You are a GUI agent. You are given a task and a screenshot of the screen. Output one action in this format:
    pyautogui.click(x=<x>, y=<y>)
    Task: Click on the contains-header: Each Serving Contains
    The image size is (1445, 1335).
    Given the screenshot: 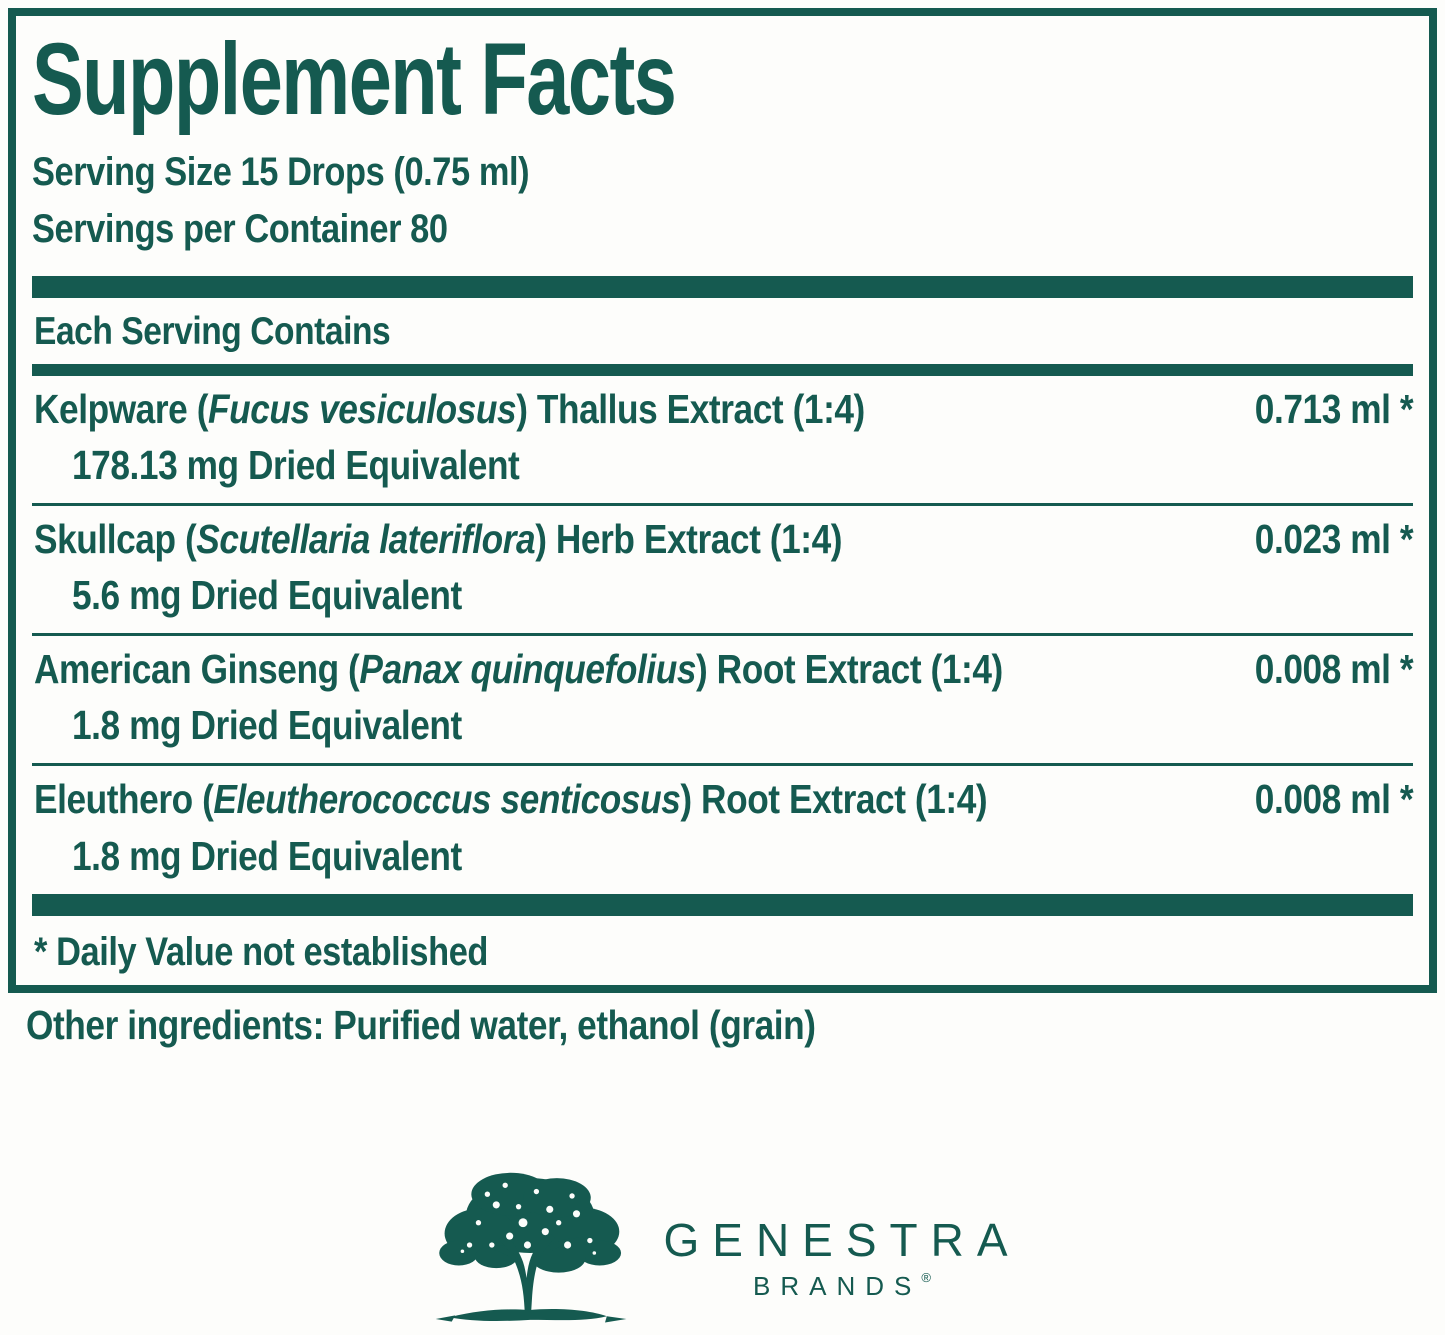 What is the action you would take?
    pyautogui.click(x=212, y=331)
    